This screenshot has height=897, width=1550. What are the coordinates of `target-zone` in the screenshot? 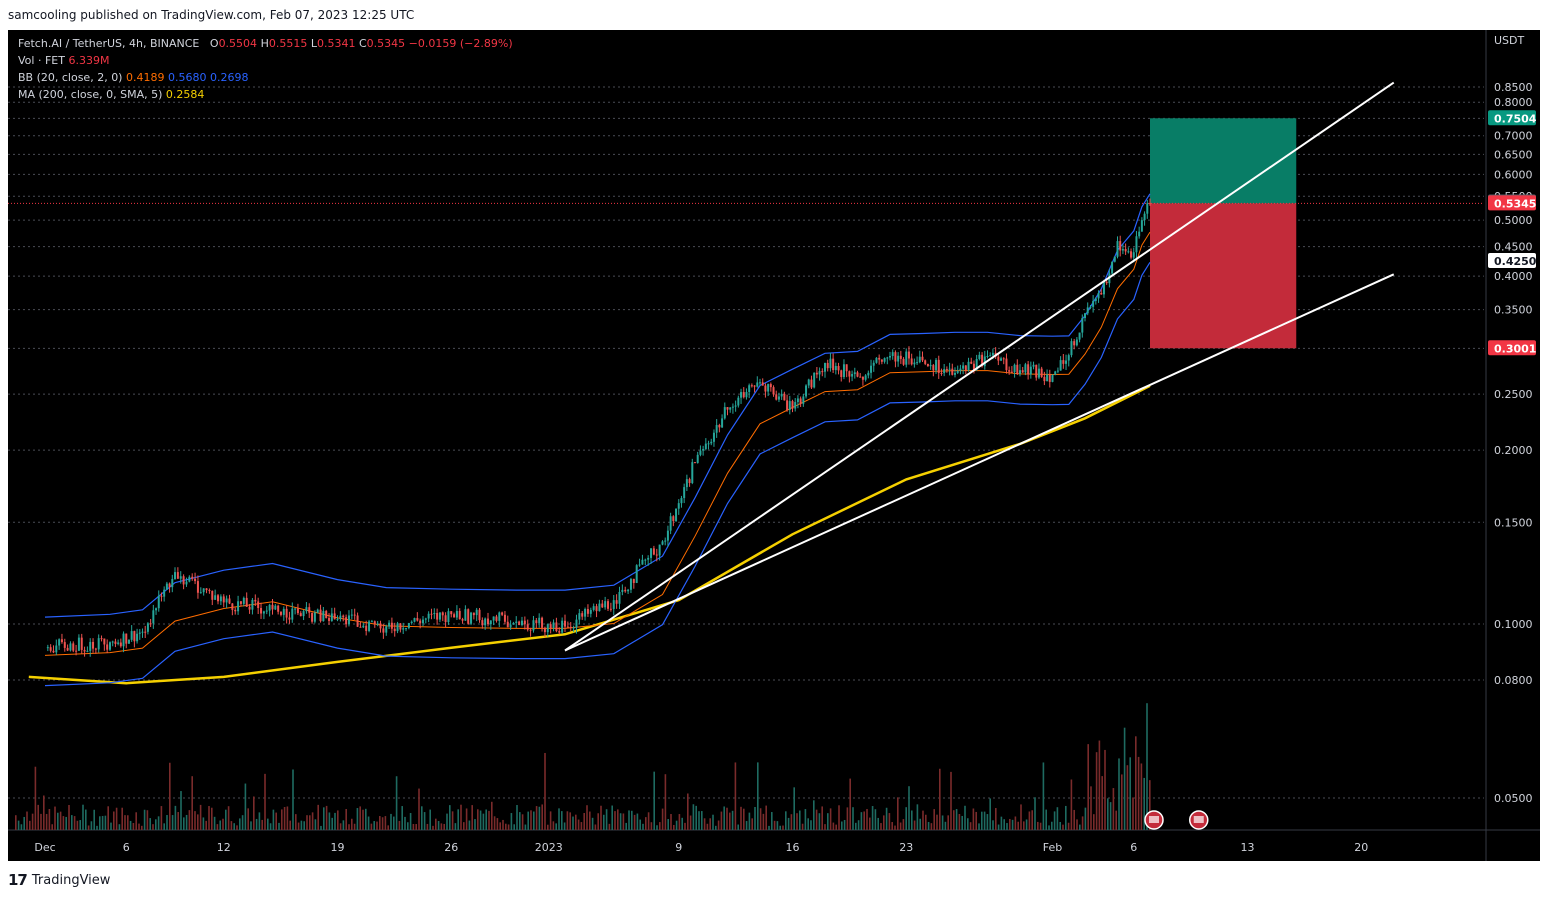 It's located at (1223, 161).